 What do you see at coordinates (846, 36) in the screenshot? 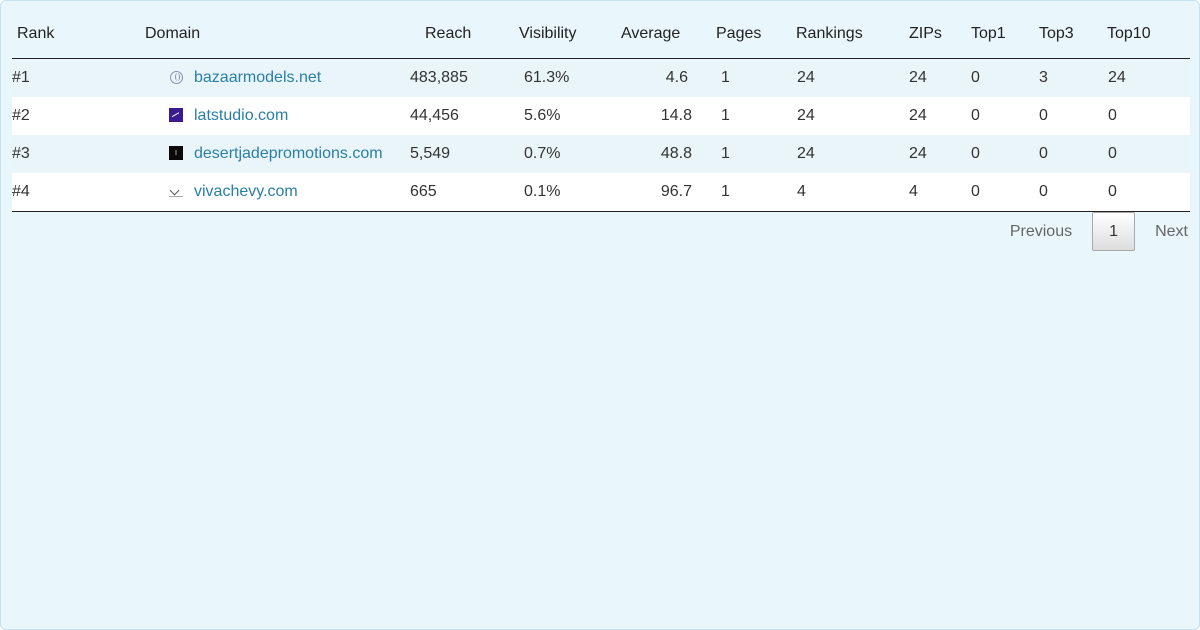
I see `column-header-rankings: Rankings` at bounding box center [846, 36].